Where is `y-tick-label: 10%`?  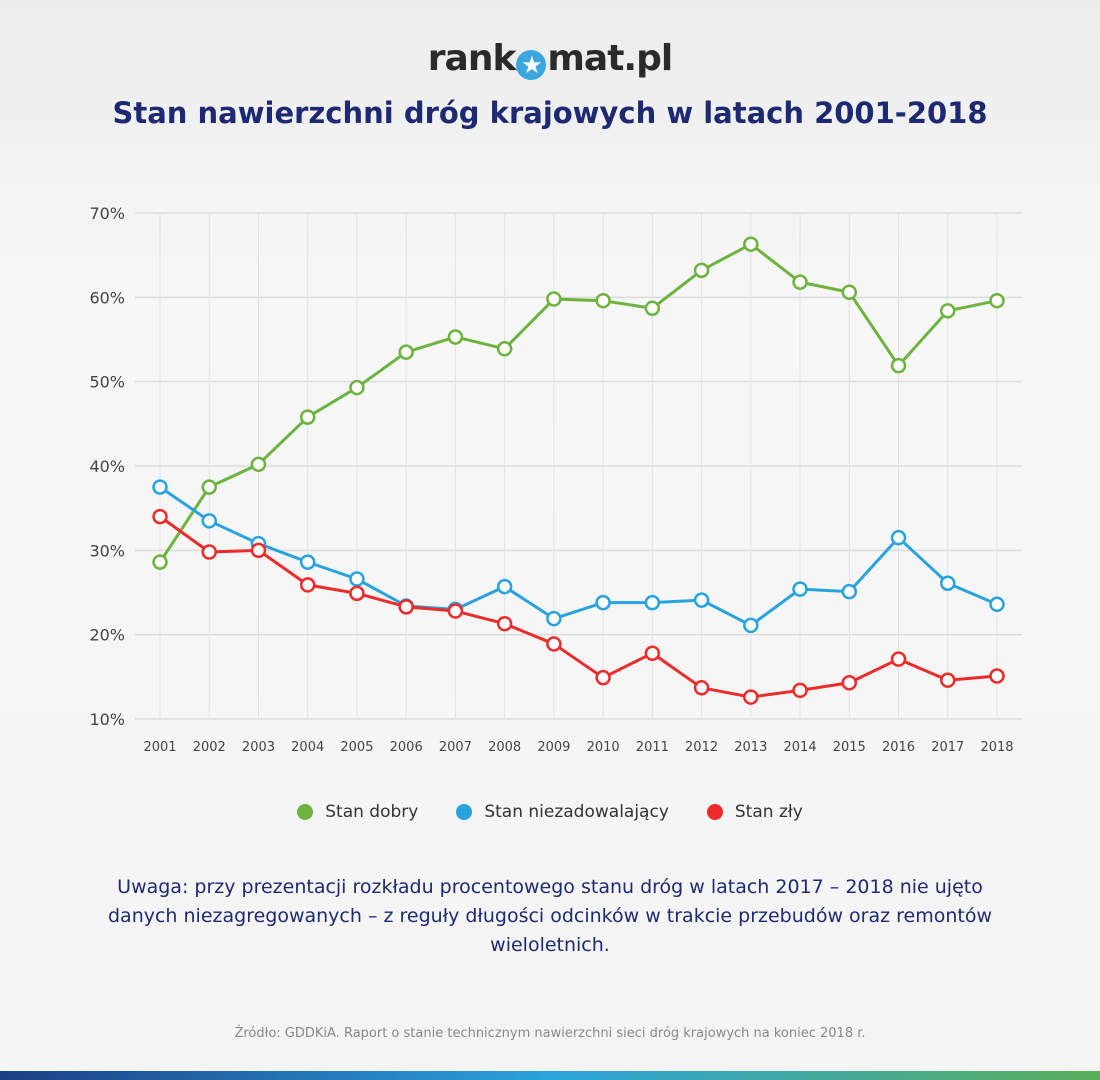 y-tick-label: 10% is located at coordinates (107, 719).